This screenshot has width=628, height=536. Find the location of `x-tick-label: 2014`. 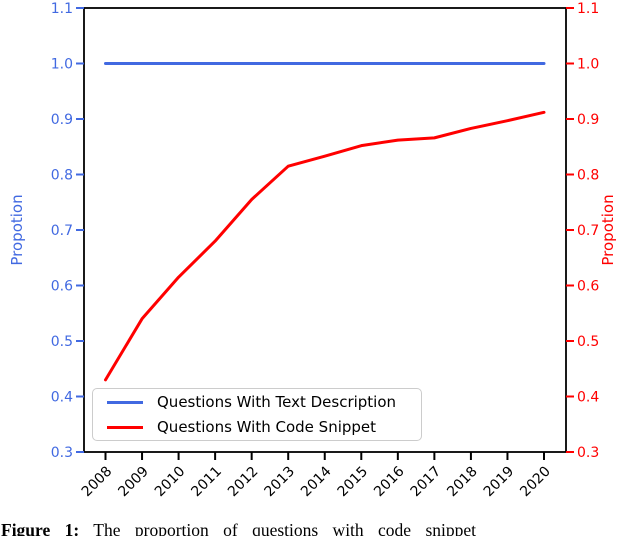

x-tick-label: 2014 is located at coordinates (316, 481).